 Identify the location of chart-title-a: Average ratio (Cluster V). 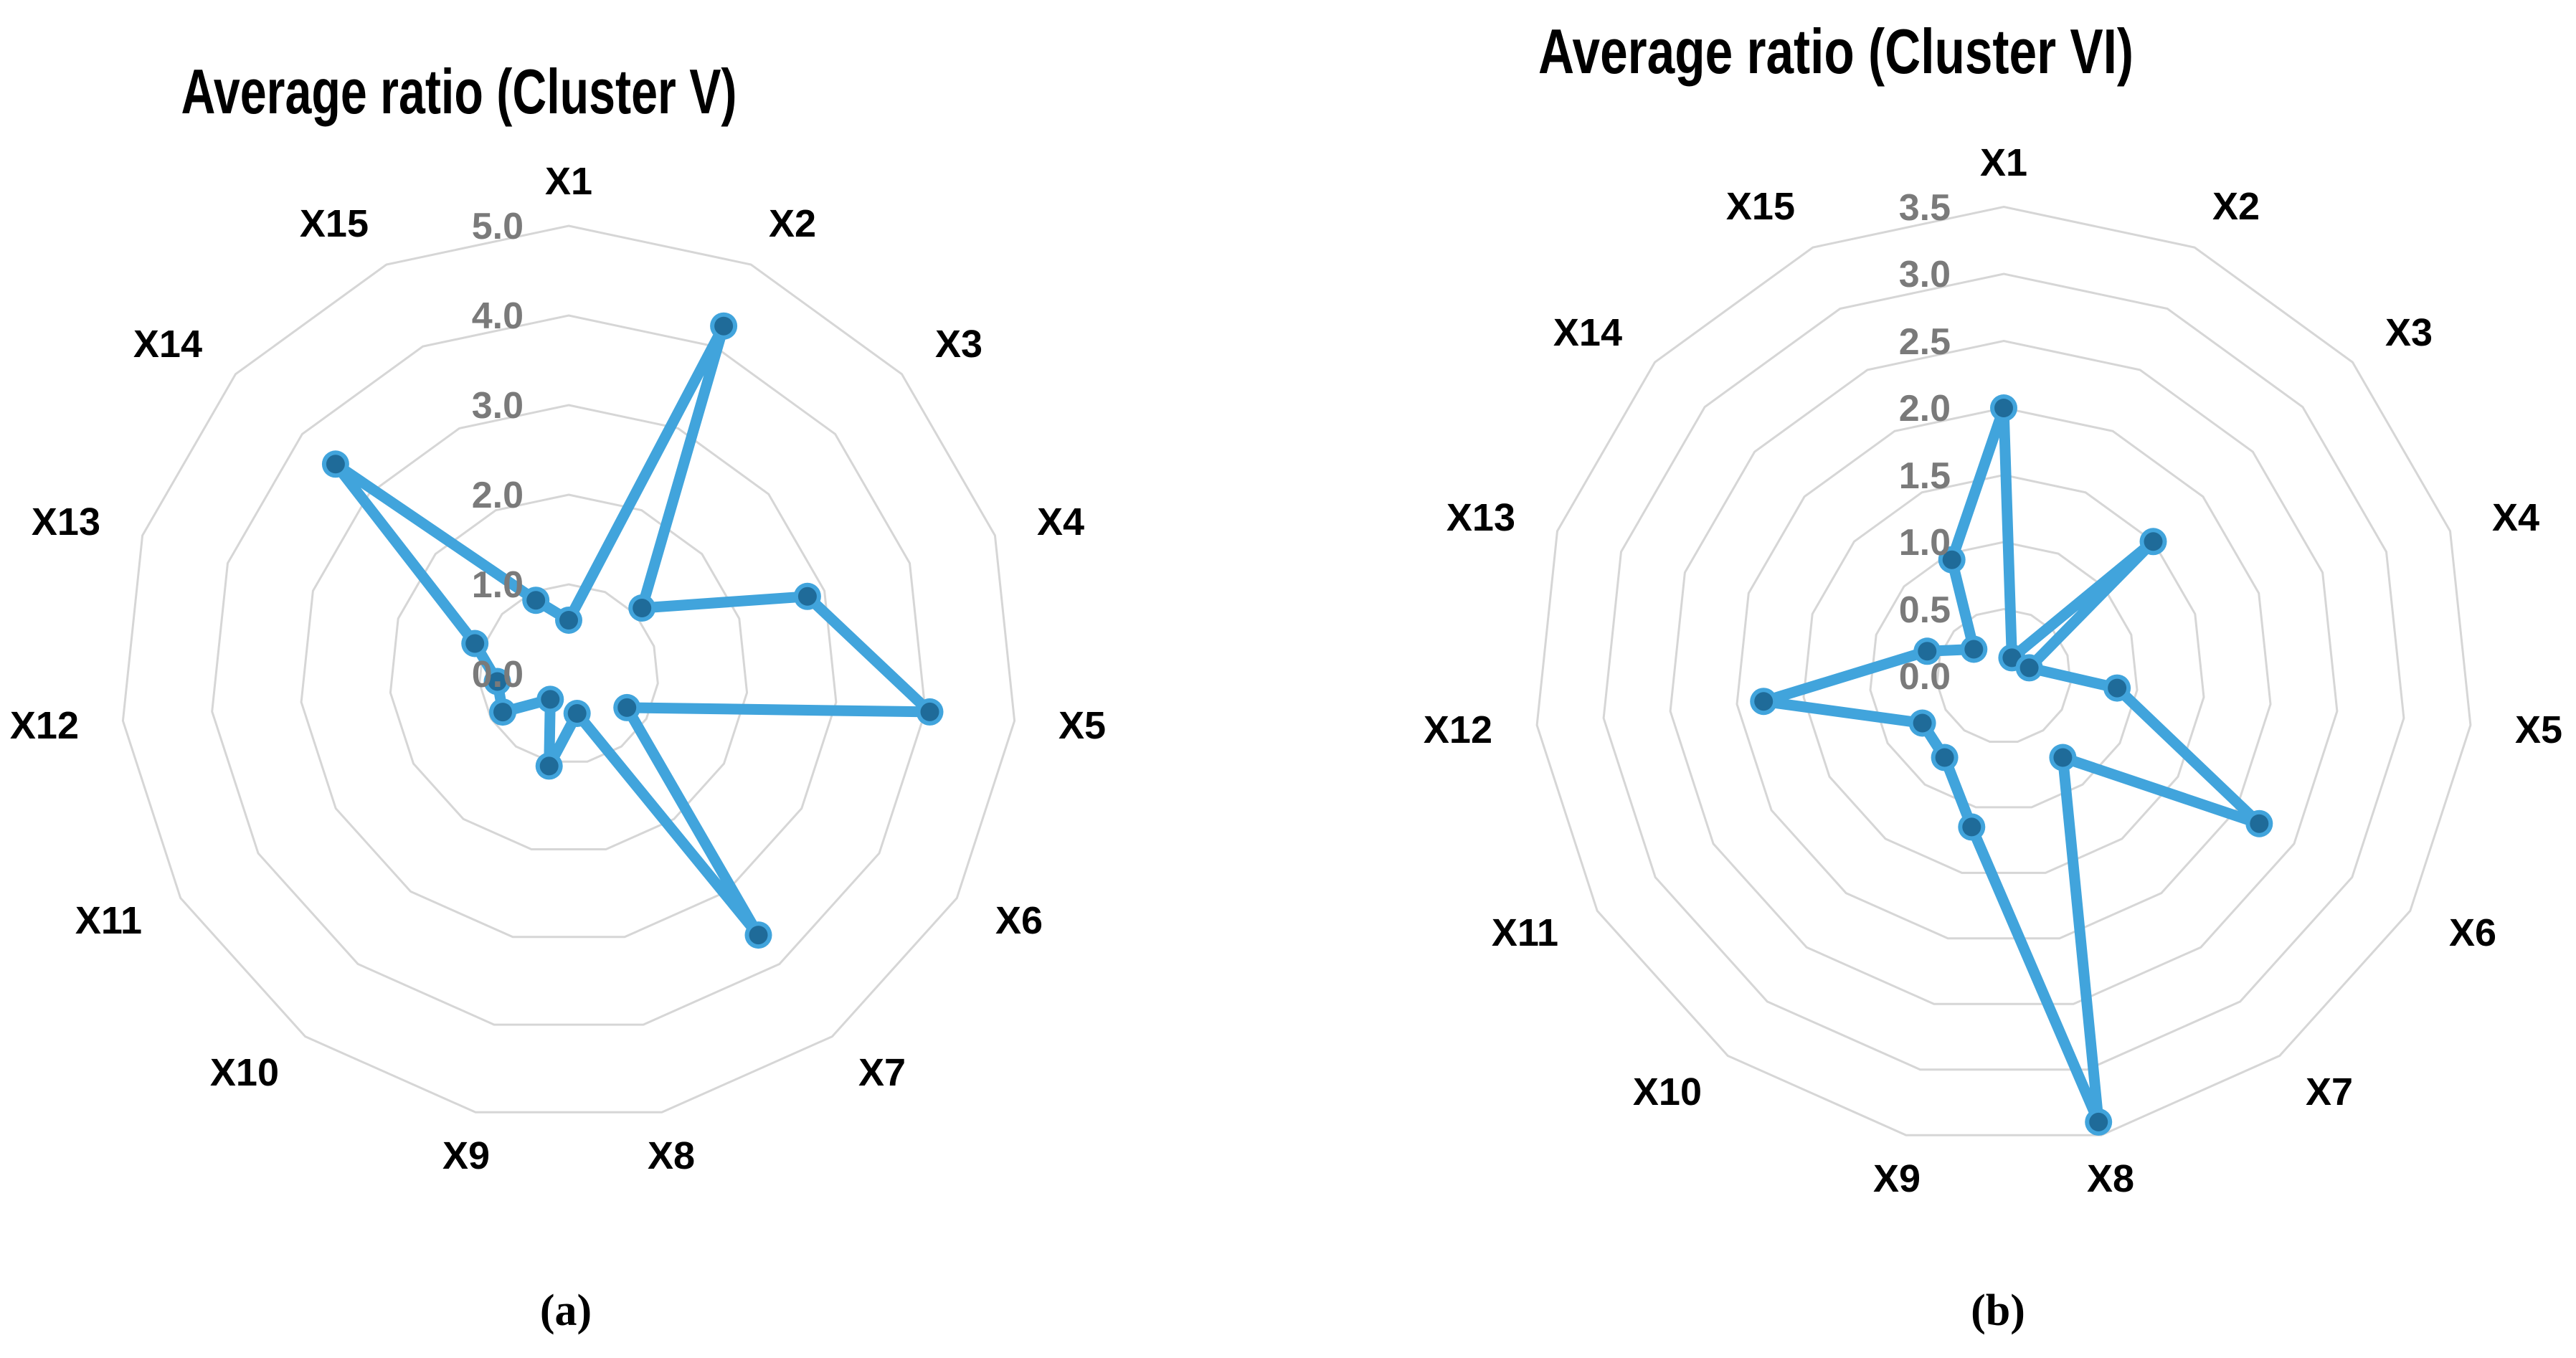
(459, 91).